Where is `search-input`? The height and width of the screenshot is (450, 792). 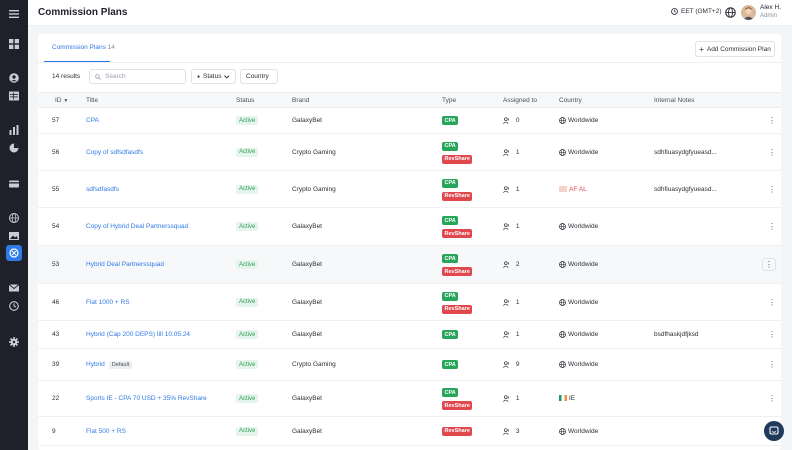
search-input is located at coordinates (140, 76).